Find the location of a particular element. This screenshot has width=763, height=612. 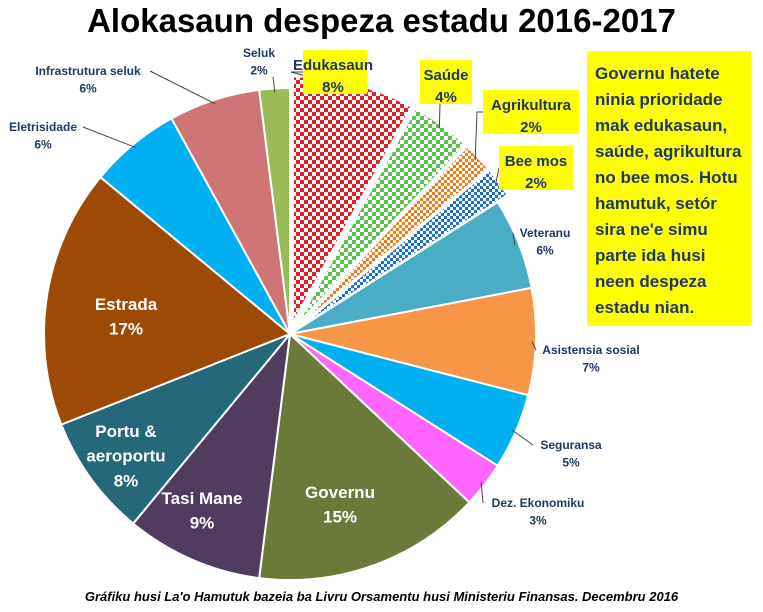

pie-slice-asistensia-sosial is located at coordinates (413, 341).